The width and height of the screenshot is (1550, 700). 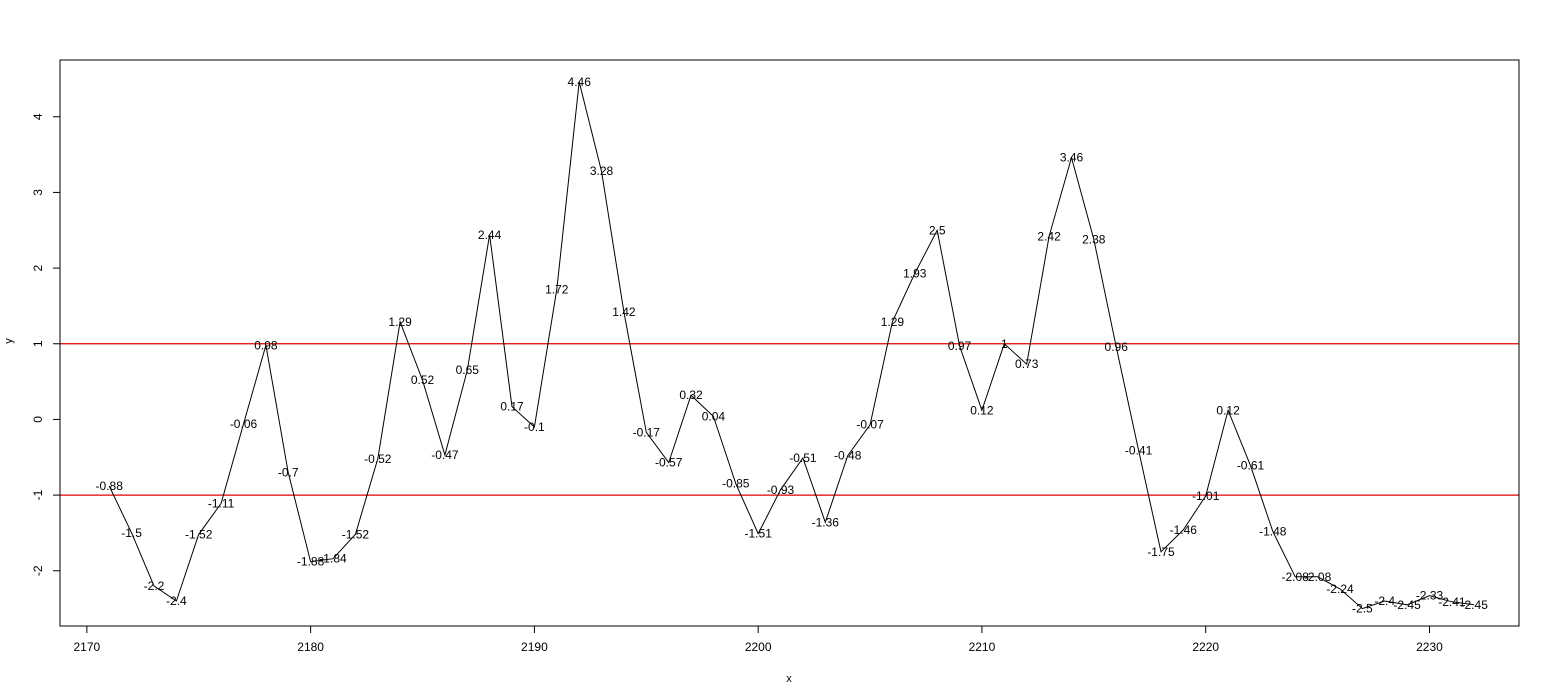 I want to click on data-label: -0.85, so click(x=736, y=484).